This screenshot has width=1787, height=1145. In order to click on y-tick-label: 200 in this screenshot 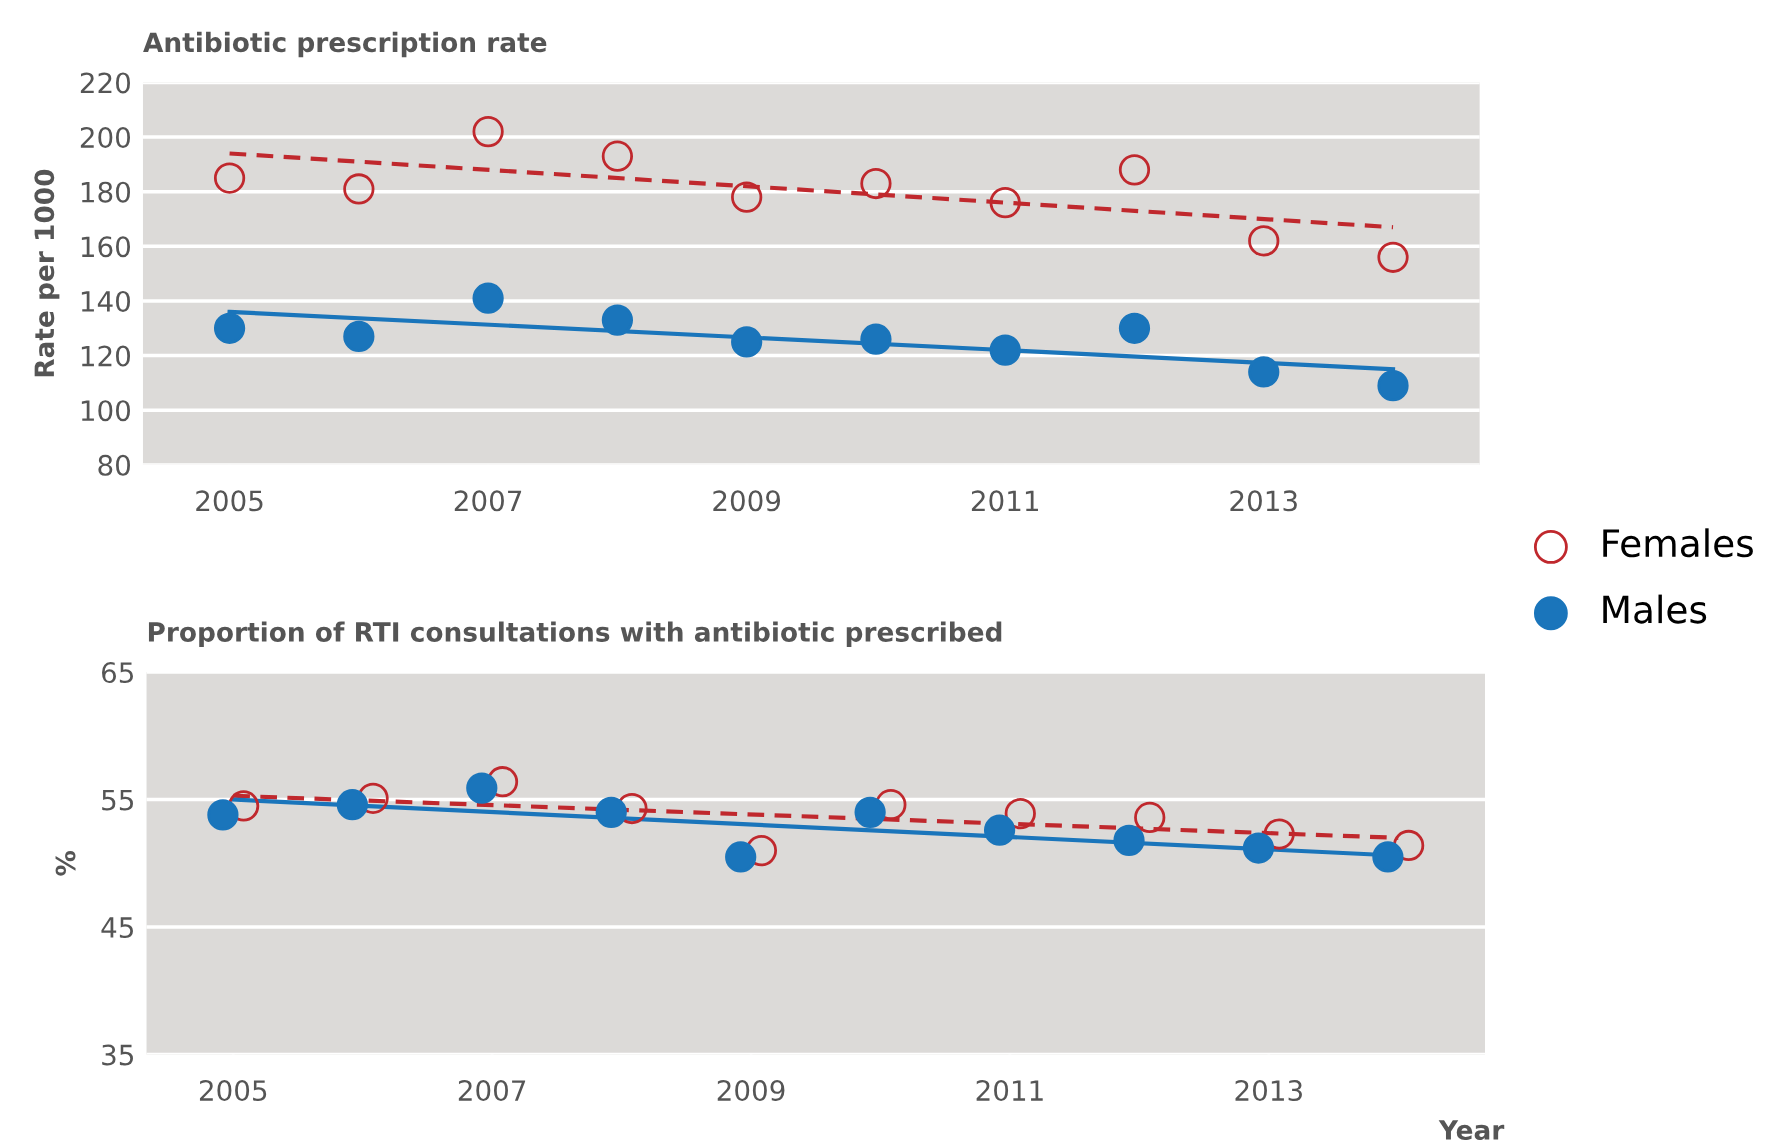, I will do `click(105, 138)`.